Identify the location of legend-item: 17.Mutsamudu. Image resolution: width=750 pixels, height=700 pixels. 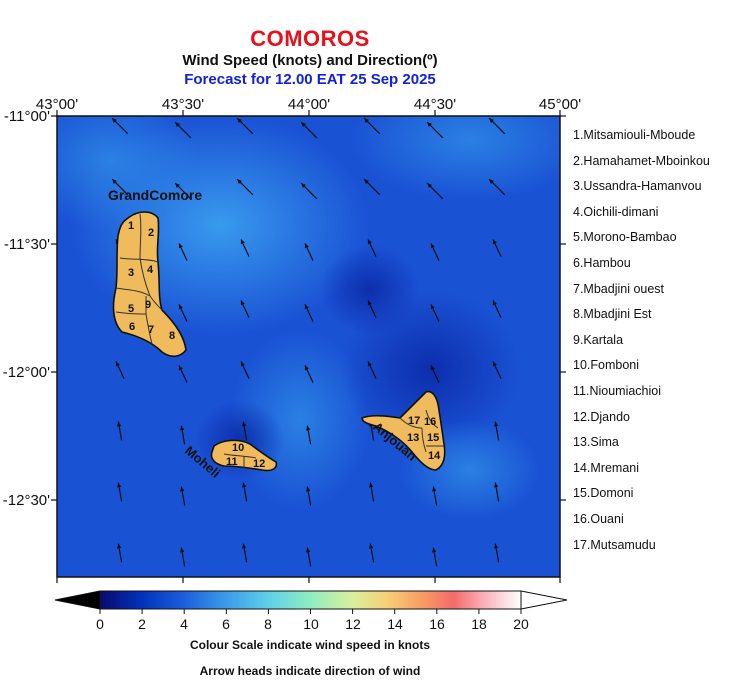
(614, 544).